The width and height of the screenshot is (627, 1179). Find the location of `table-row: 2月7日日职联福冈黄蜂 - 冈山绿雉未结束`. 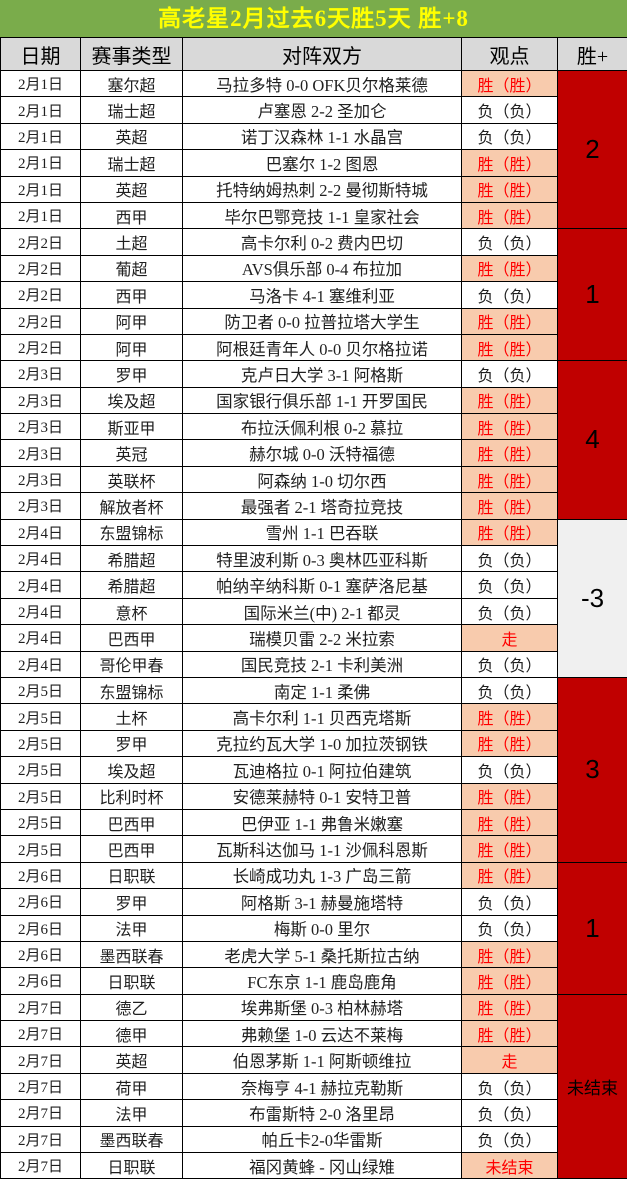

table-row: 2月7日日职联福冈黄蜂 - 冈山绿雉未结束 is located at coordinates (314, 1166).